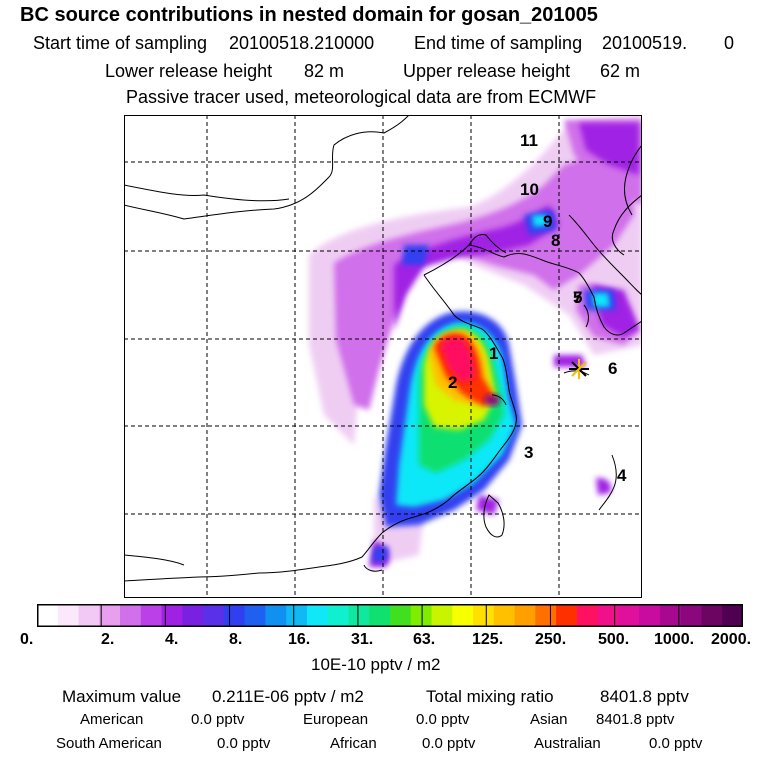 This screenshot has width=768, height=768. Describe the element at coordinates (112, 719) in the screenshot. I see `region-name: American` at that location.